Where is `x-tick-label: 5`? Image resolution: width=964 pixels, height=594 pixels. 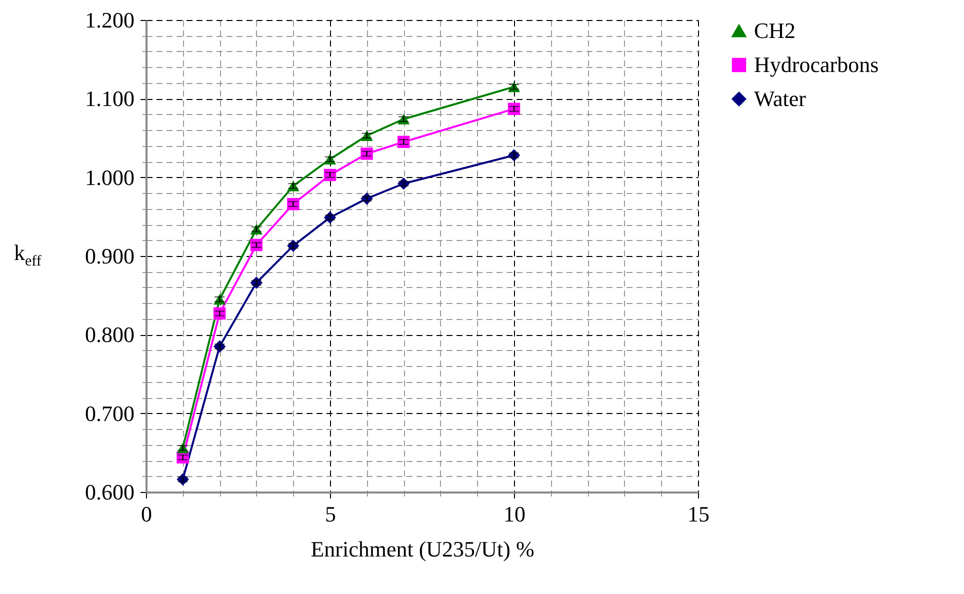
x-tick-label: 5 is located at coordinates (330, 514).